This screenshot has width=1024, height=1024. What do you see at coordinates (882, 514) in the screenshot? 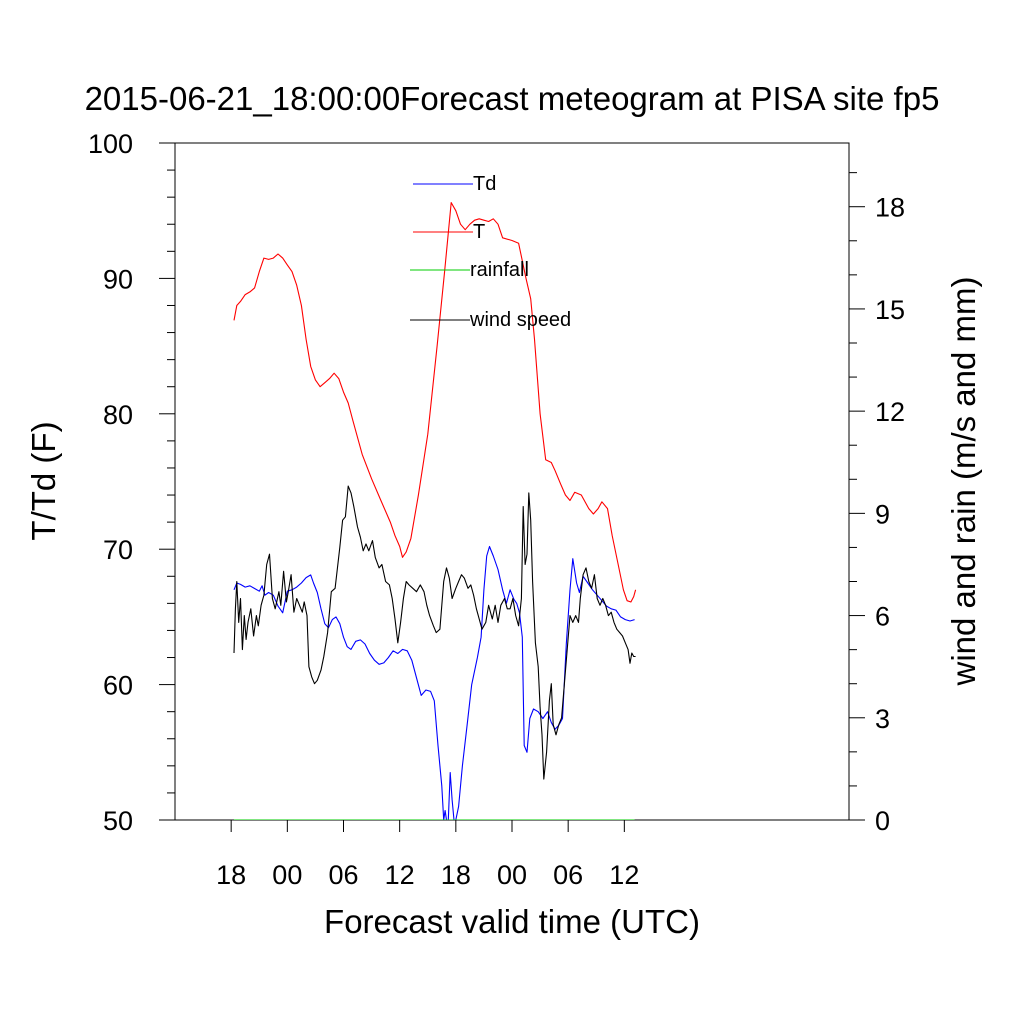
I see `y-right-tick-label: 9` at bounding box center [882, 514].